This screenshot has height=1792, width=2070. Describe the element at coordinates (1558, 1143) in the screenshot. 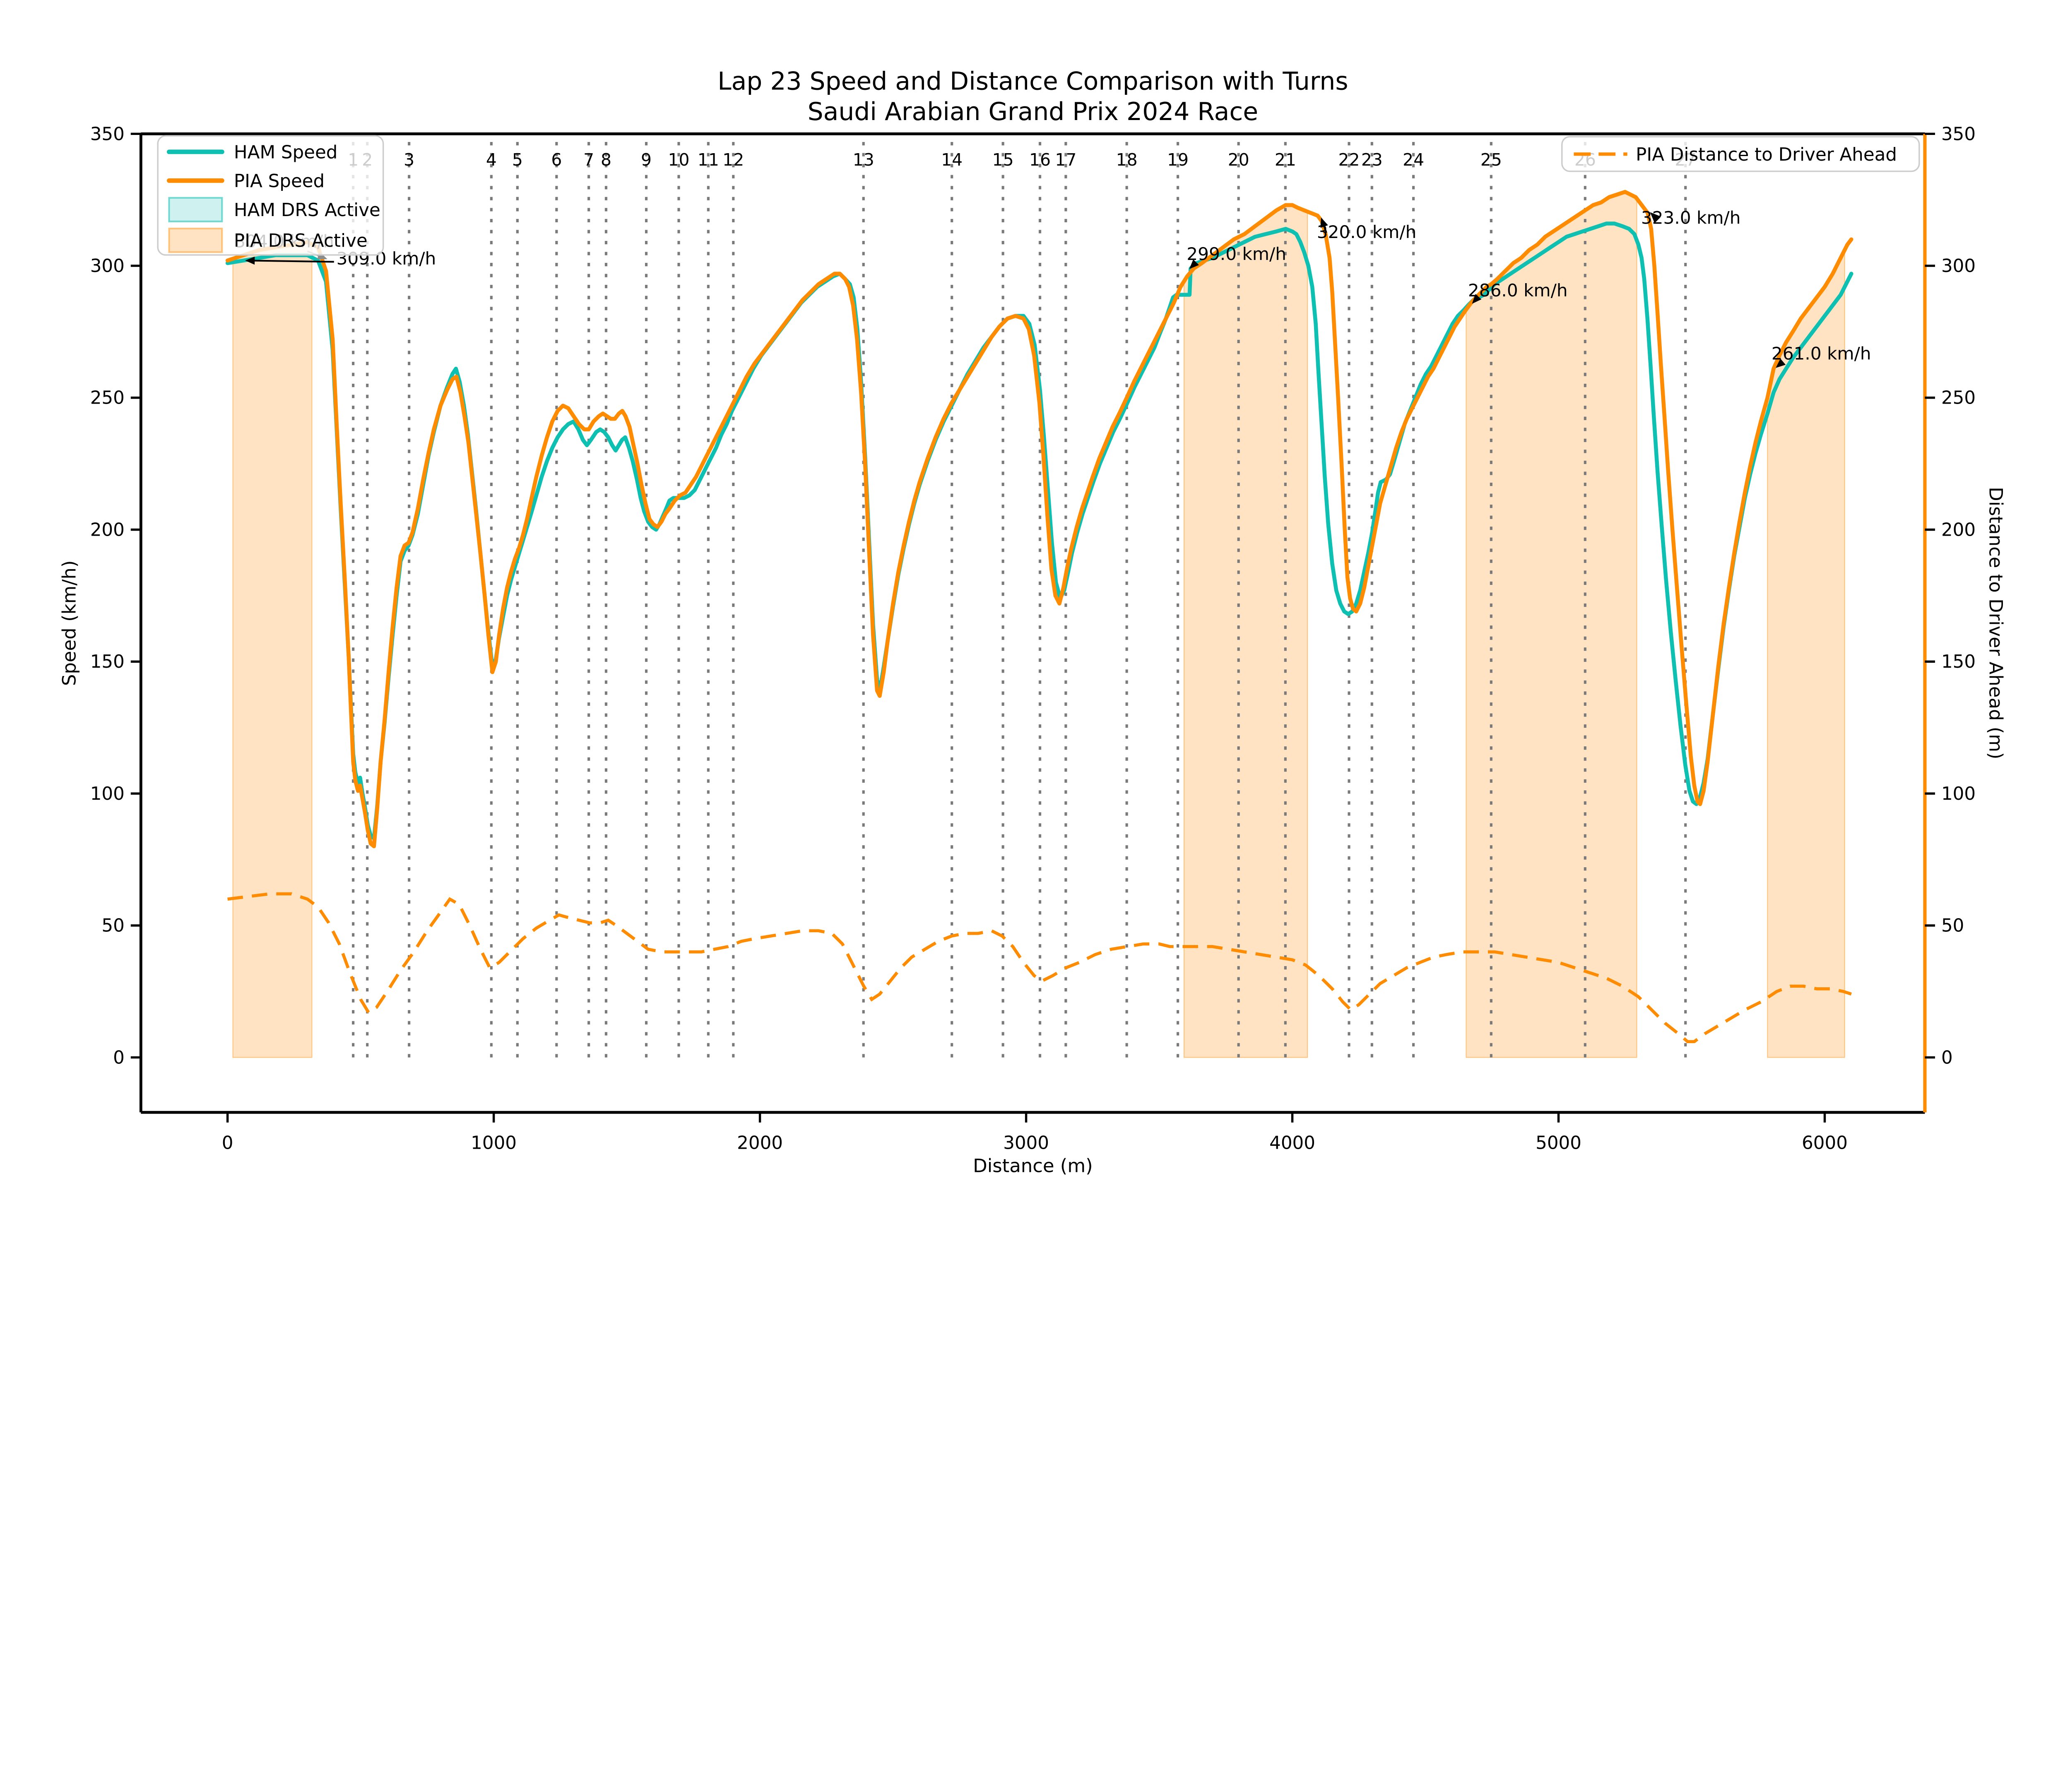

I see `x-tick-label: 5000` at that location.